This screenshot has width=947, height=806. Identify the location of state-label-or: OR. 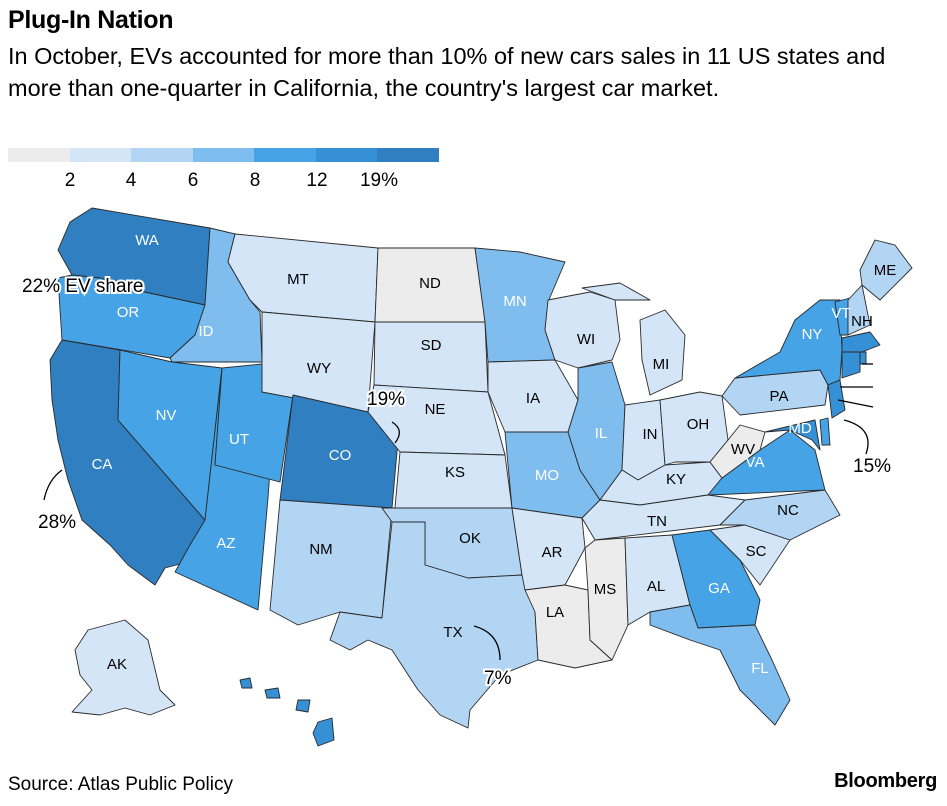
(128, 312).